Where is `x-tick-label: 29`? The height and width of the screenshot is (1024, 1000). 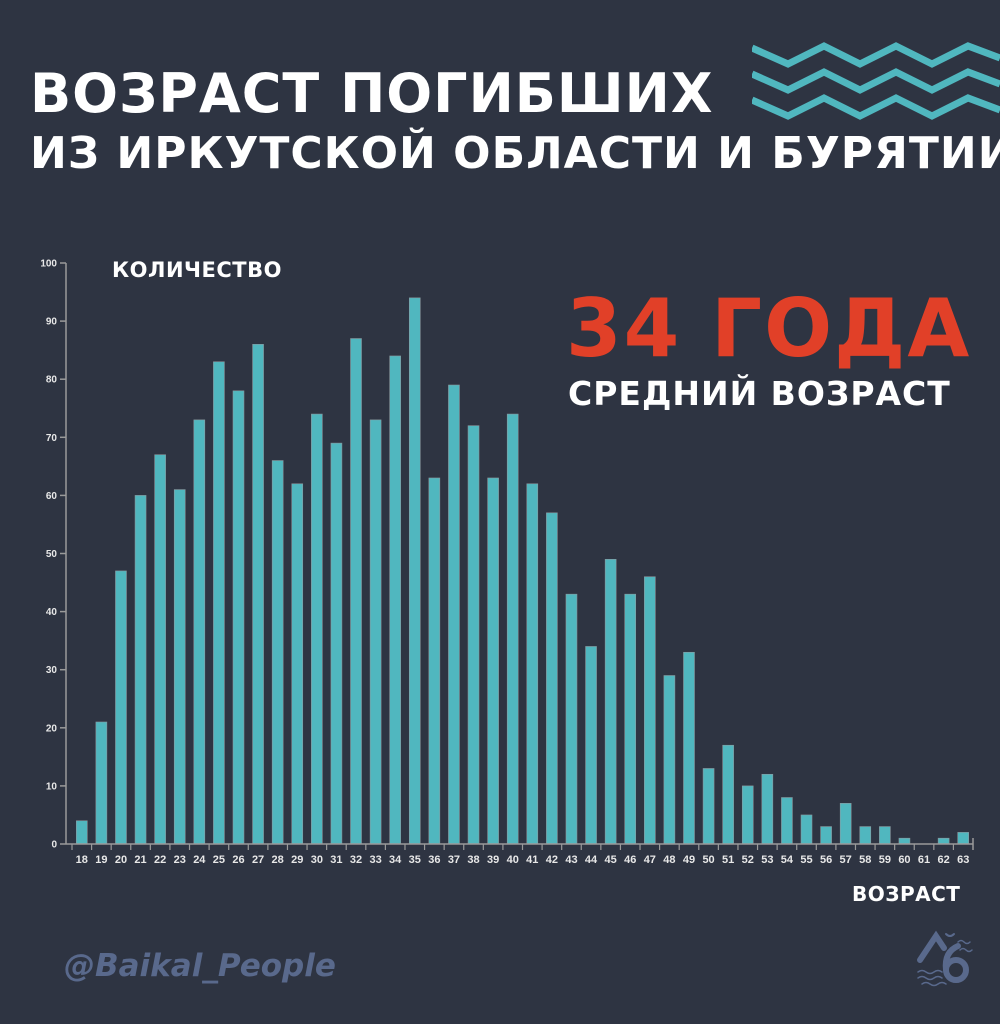 x-tick-label: 29 is located at coordinates (297, 860).